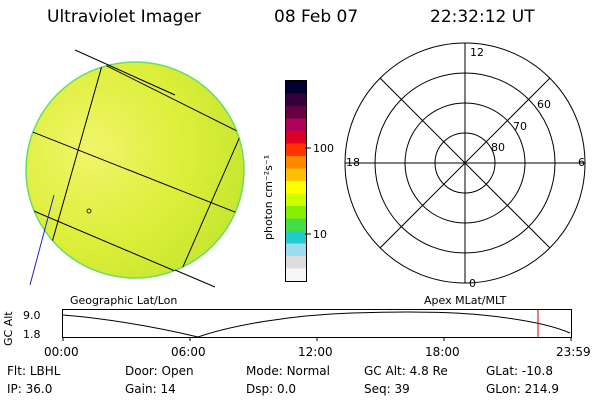 The height and width of the screenshot is (400, 600). Describe the element at coordinates (544, 104) in the screenshot. I see `mlat-label-60: 60` at that location.